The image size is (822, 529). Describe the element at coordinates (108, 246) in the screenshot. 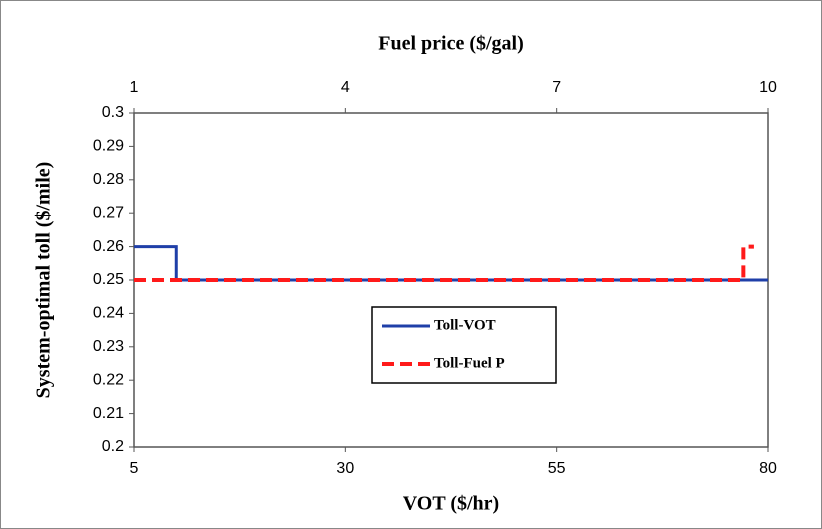

I see `y-tick-label: 0.26` at that location.